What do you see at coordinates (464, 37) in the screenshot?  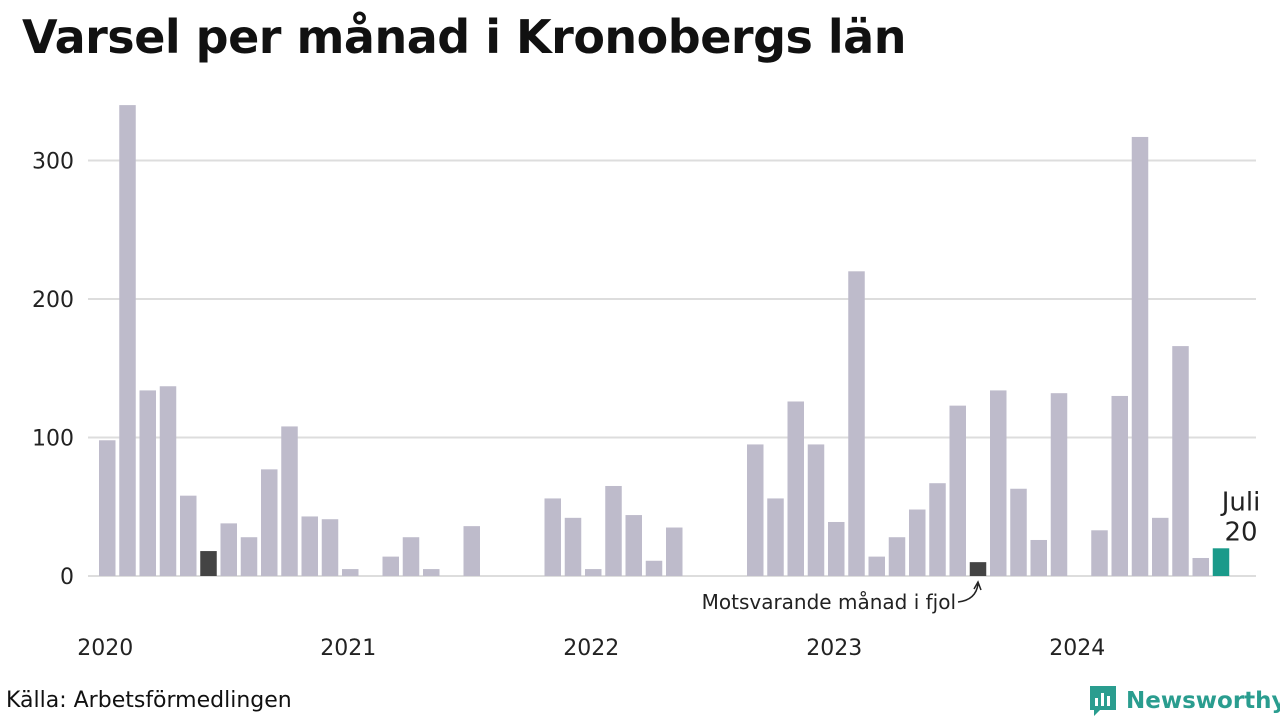 I see `chart-title: Varsel per månad i Kronobergs län` at bounding box center [464, 37].